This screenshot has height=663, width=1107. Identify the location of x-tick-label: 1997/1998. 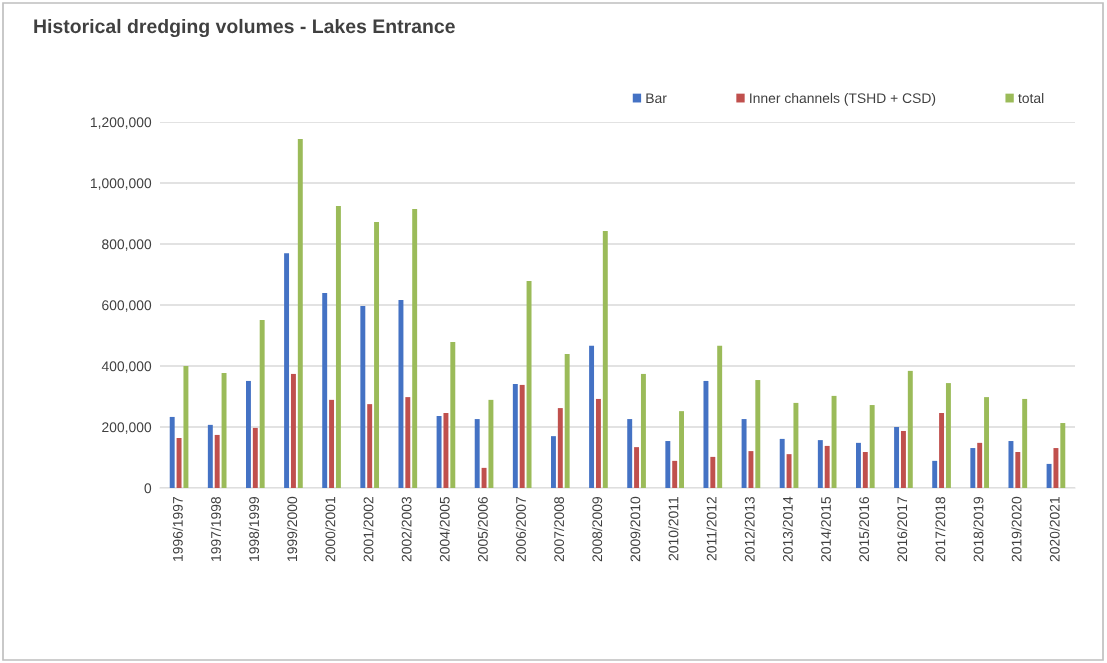
(215, 528).